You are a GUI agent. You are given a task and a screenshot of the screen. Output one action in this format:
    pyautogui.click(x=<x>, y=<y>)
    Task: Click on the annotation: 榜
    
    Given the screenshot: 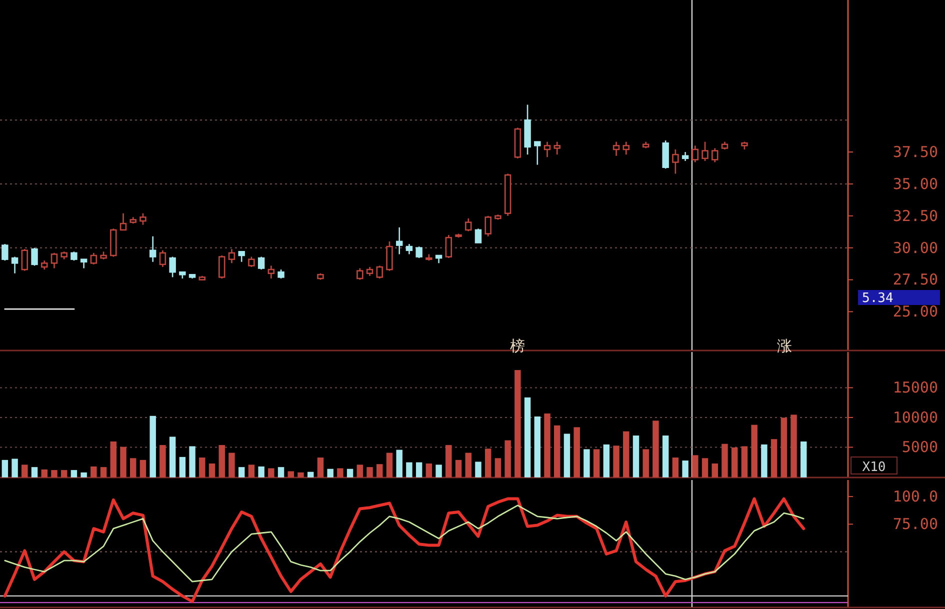 What is the action you would take?
    pyautogui.click(x=517, y=346)
    